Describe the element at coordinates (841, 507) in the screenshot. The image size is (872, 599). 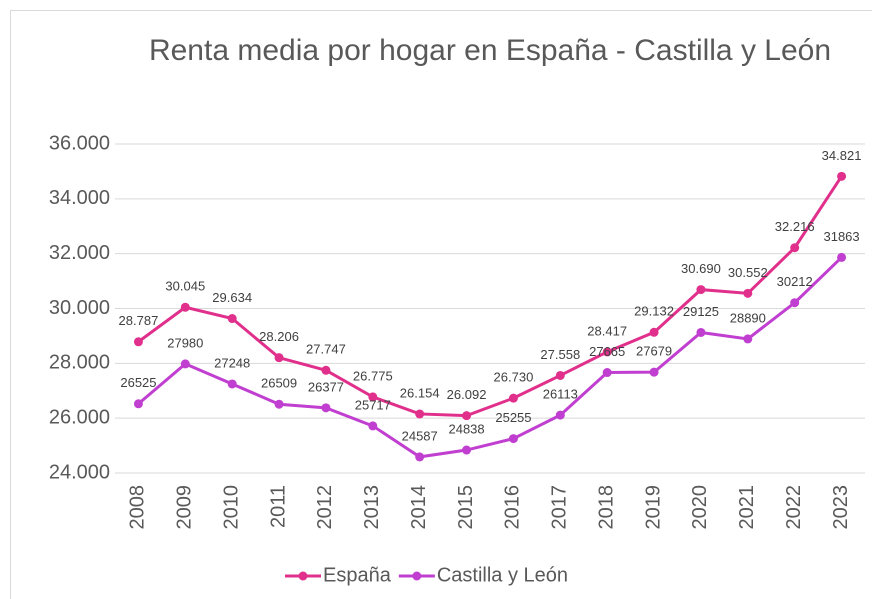
I see `x-tick-label: 2023` at that location.